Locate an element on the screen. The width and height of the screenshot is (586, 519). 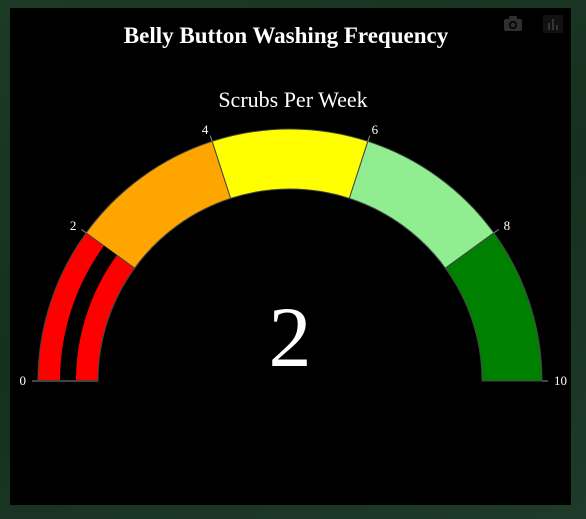
gauge-tick-label-6: 6 is located at coordinates (375, 129).